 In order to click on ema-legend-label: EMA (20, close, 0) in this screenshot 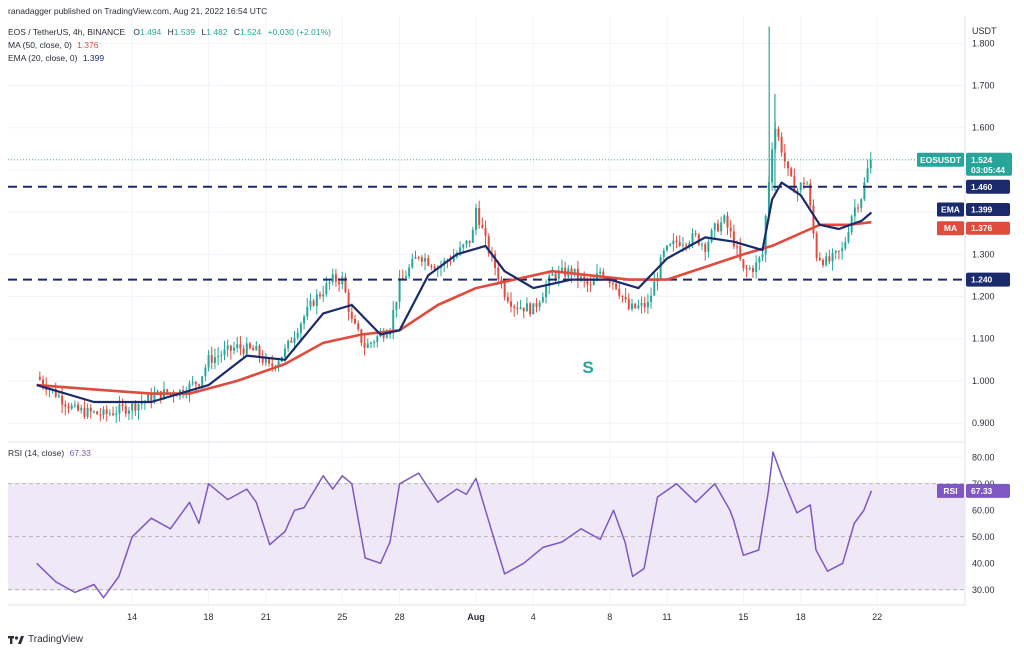, I will do `click(43, 58)`.